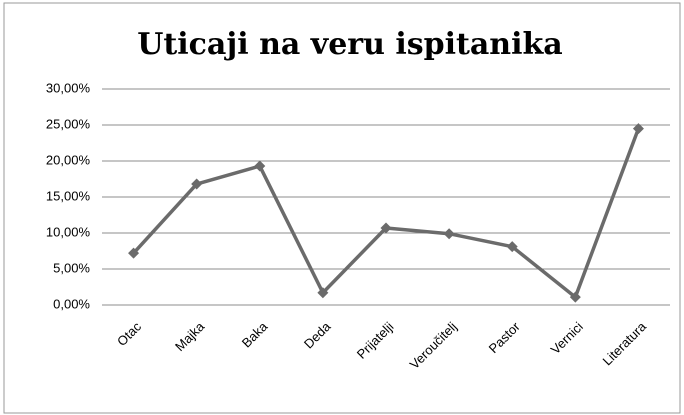 This screenshot has height=415, width=684. I want to click on y-tick-label: 15,00%, so click(68, 195).